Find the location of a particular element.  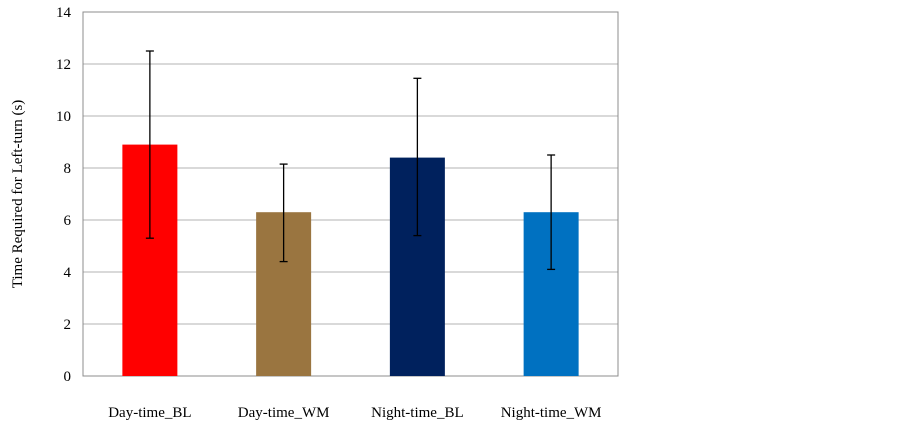

y-axis-ticks: 0 2 4 6 8 10 12 14 is located at coordinates (64, 195).